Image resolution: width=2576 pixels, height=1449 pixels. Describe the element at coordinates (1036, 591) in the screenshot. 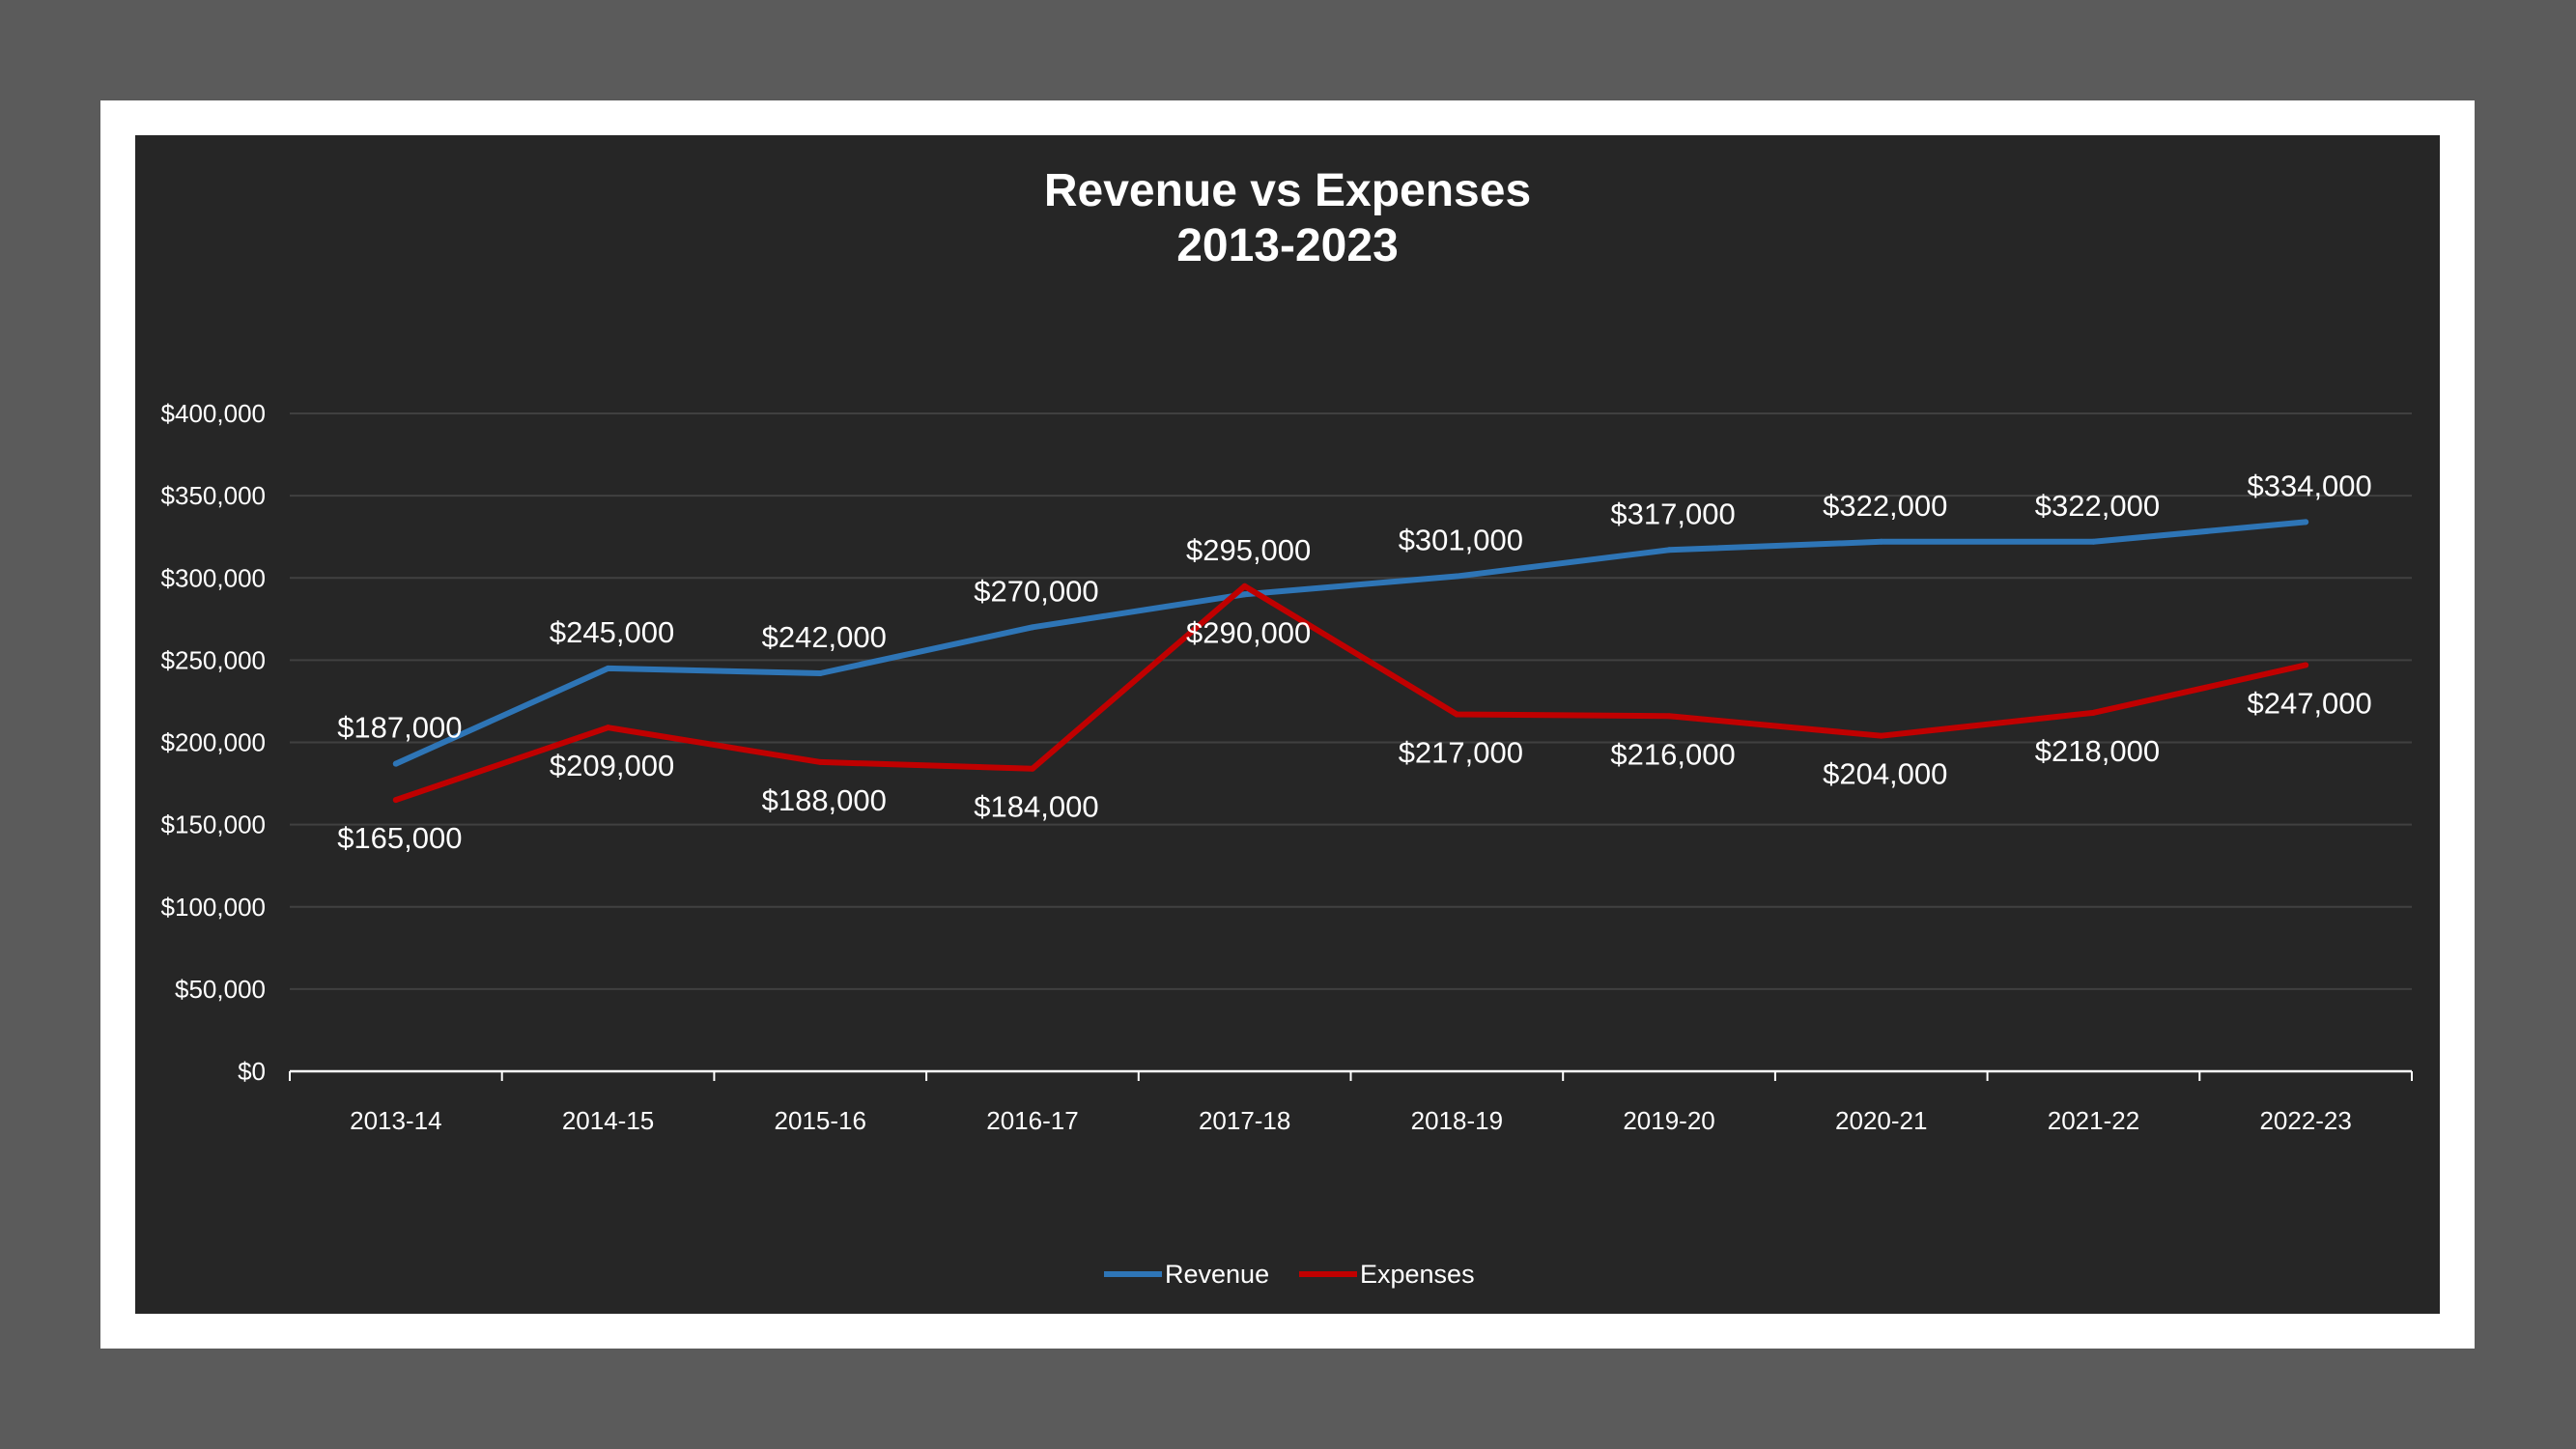

I see `revenue-data-label: $270,000` at that location.